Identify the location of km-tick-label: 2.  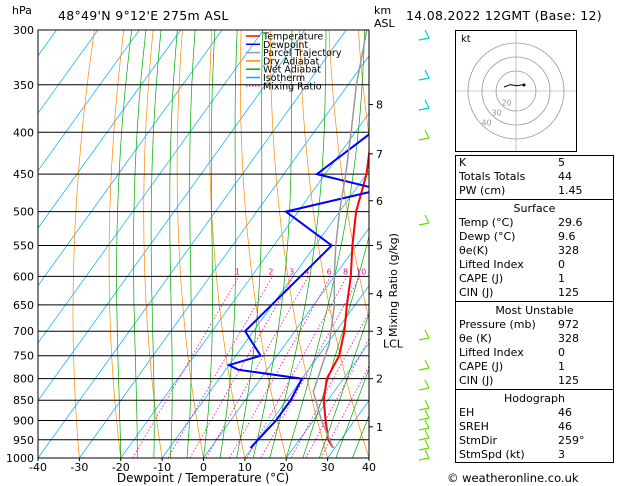
(379, 379).